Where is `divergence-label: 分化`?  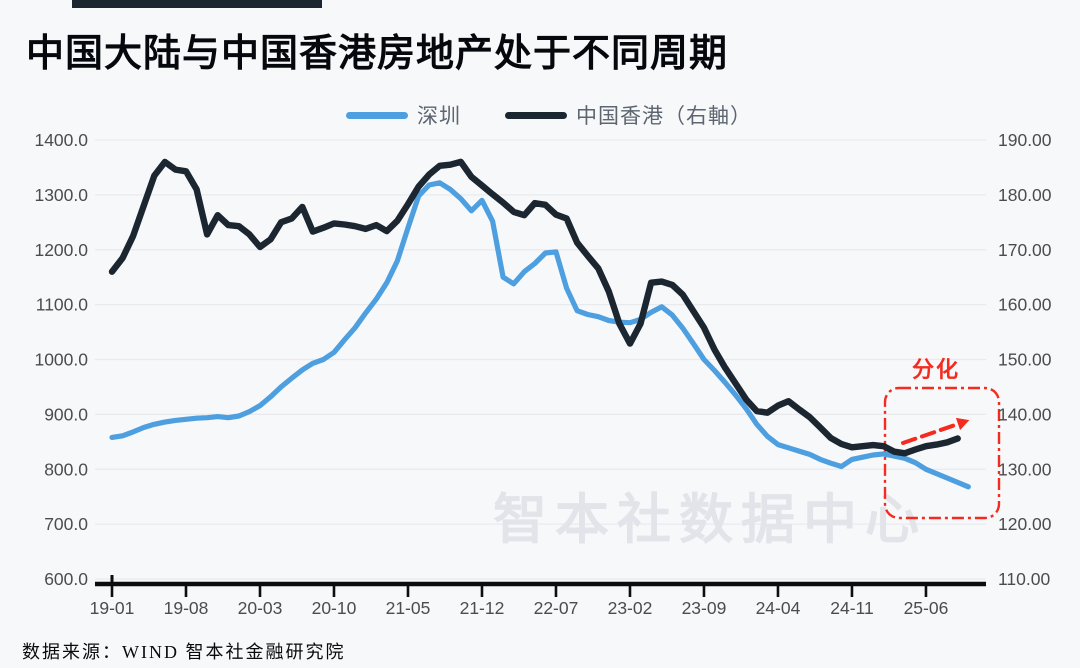
divergence-label: 分化 is located at coordinates (936, 369).